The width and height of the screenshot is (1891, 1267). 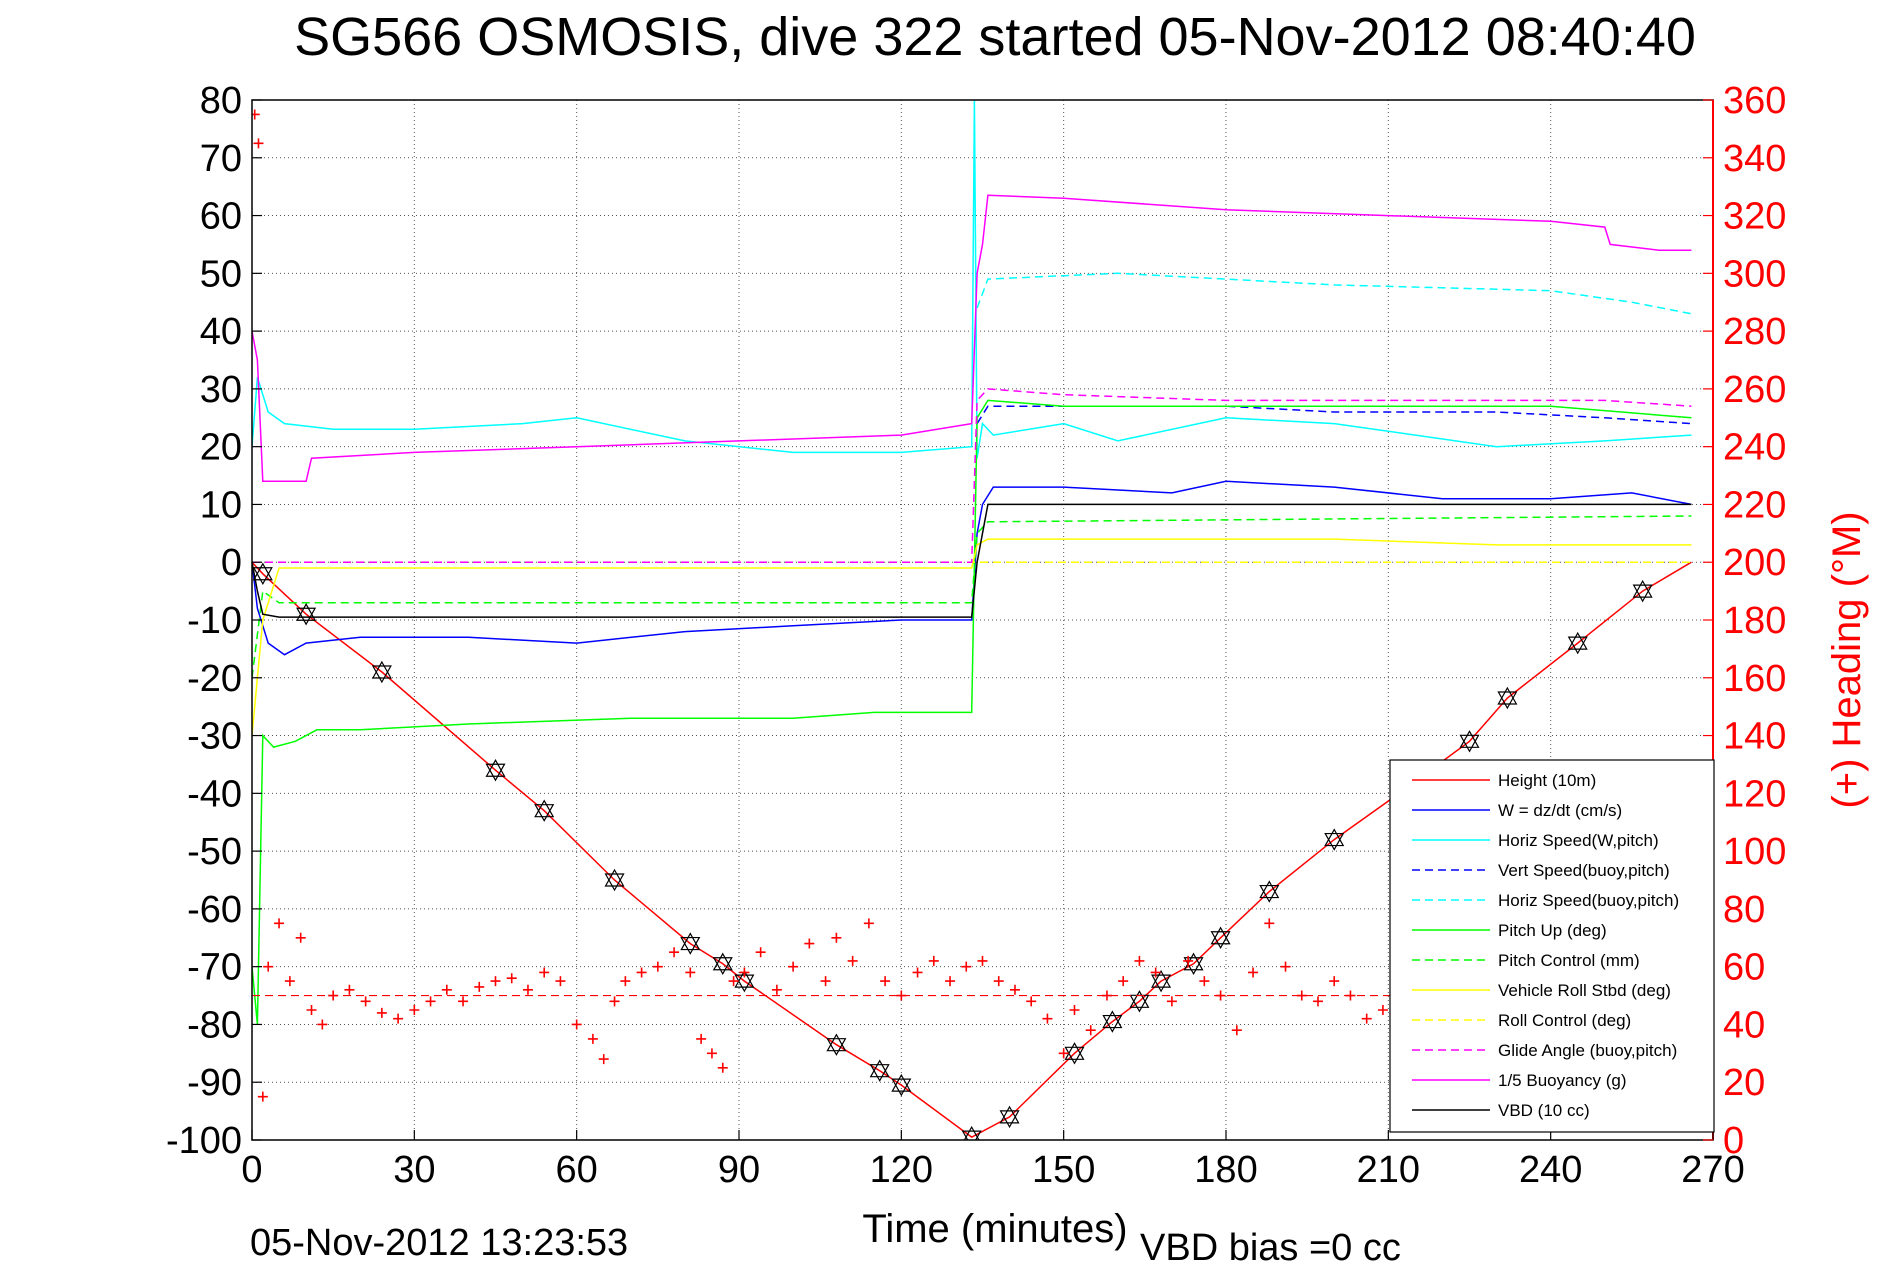 What do you see at coordinates (221, 274) in the screenshot?
I see `y-left-tick-label: 50` at bounding box center [221, 274].